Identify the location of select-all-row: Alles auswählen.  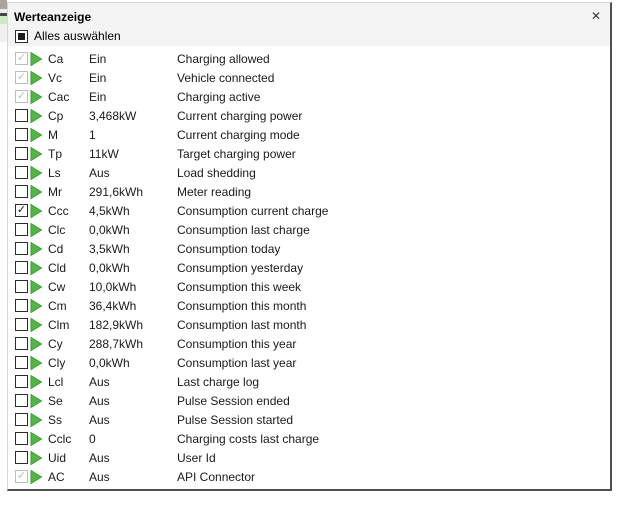
(68, 36).